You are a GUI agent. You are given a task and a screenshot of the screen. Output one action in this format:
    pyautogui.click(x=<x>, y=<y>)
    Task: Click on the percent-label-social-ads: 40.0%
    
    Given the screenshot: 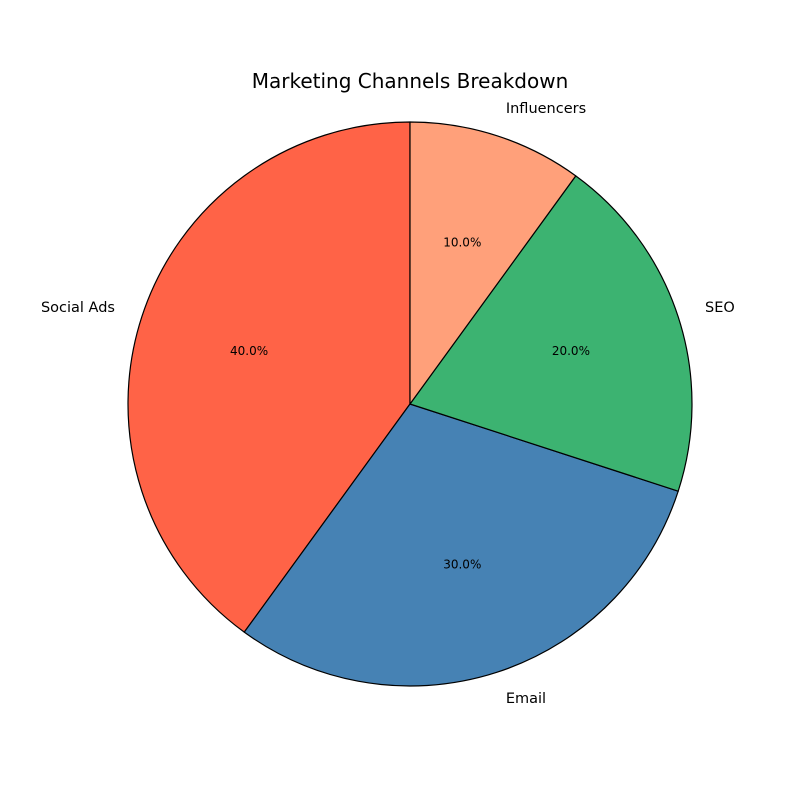 What is the action you would take?
    pyautogui.click(x=249, y=351)
    